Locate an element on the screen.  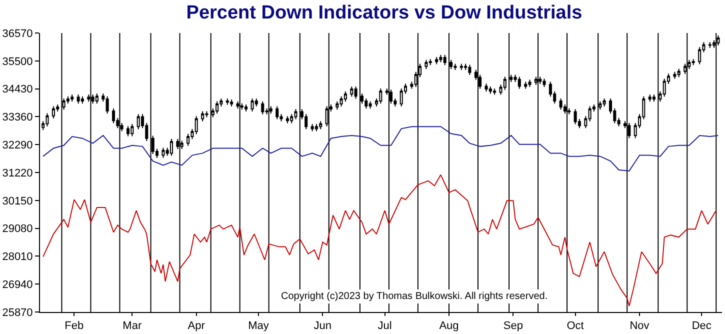
x-tick-label: Feb is located at coordinates (74, 326).